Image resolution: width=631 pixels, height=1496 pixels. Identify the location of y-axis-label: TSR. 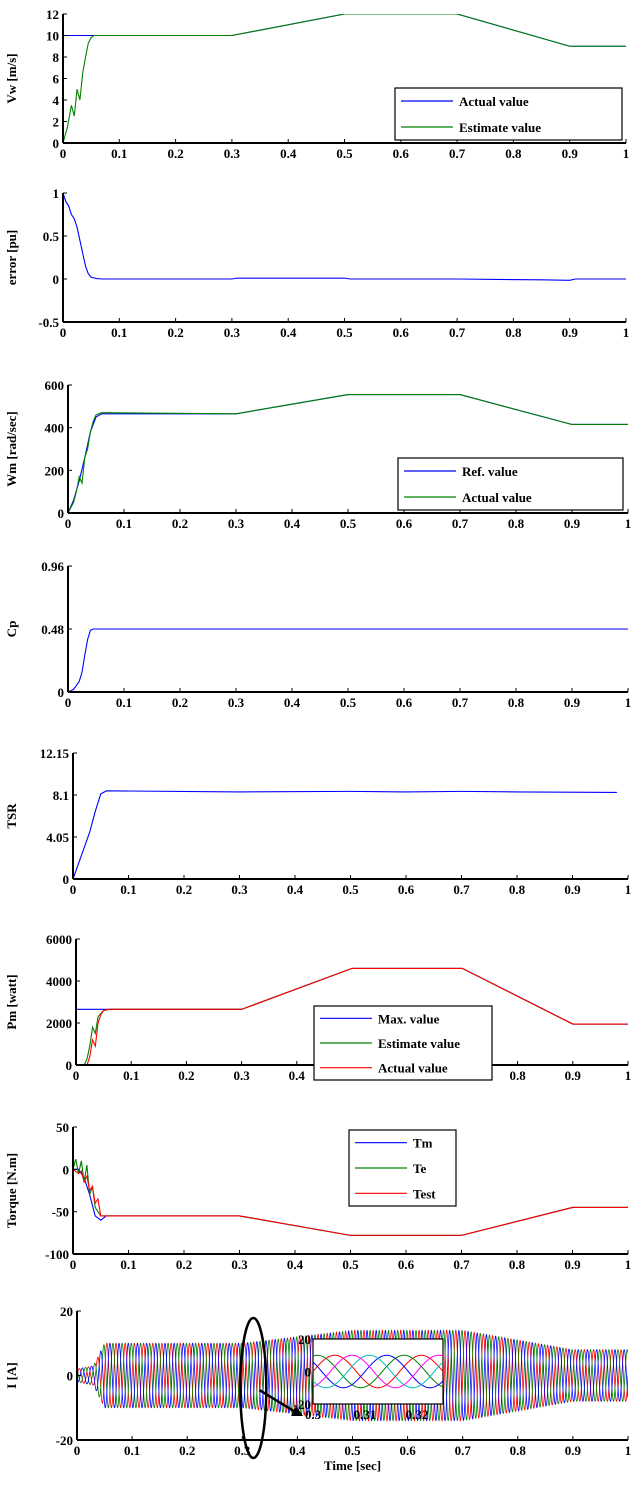
(11, 816).